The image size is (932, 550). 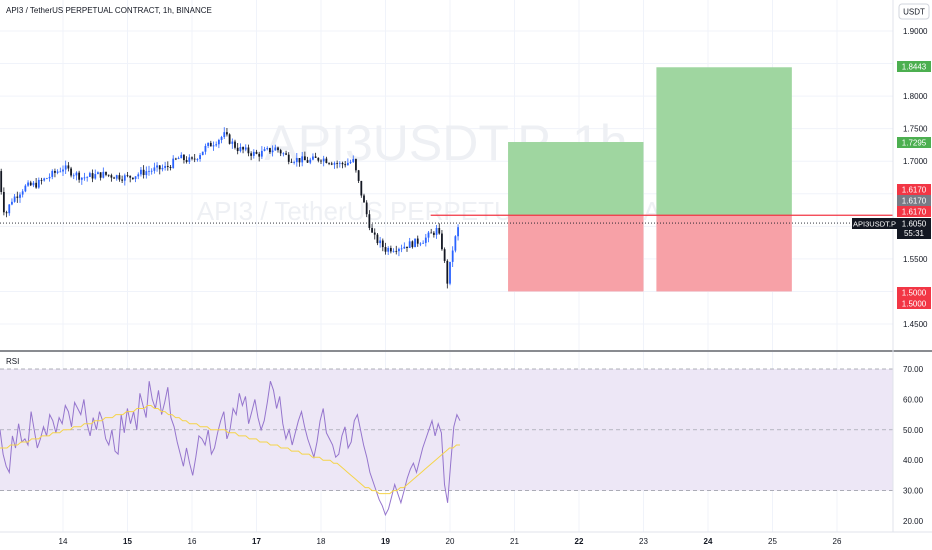 What do you see at coordinates (643, 541) in the screenshot?
I see `date-tick-label: 23` at bounding box center [643, 541].